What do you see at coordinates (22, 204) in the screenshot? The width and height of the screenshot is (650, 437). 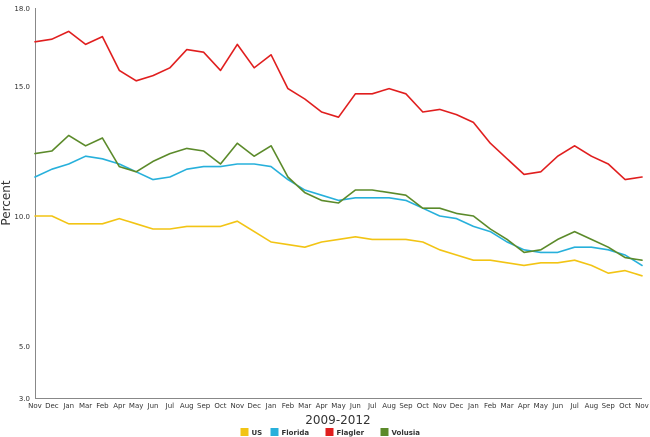 I see `y-tick-labels: 3.0 5.0 10.0 15.0 18.0` at bounding box center [22, 204].